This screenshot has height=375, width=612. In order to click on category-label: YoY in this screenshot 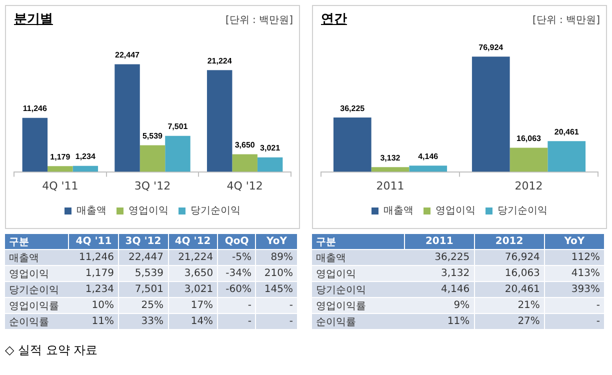, I will do `click(574, 242)`.